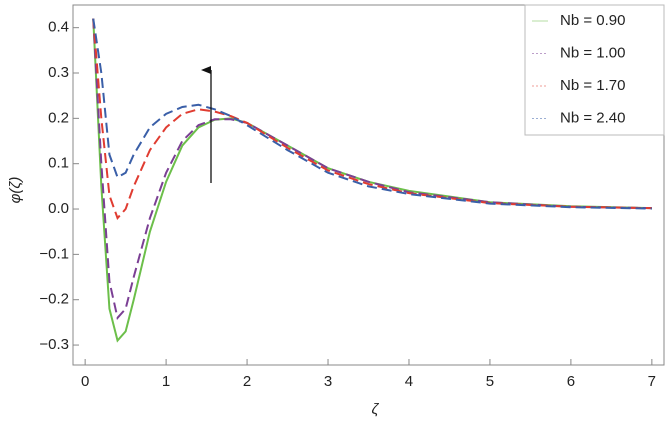  What do you see at coordinates (54, 299) in the screenshot?
I see `y-tick-label: −0.2` at bounding box center [54, 299].